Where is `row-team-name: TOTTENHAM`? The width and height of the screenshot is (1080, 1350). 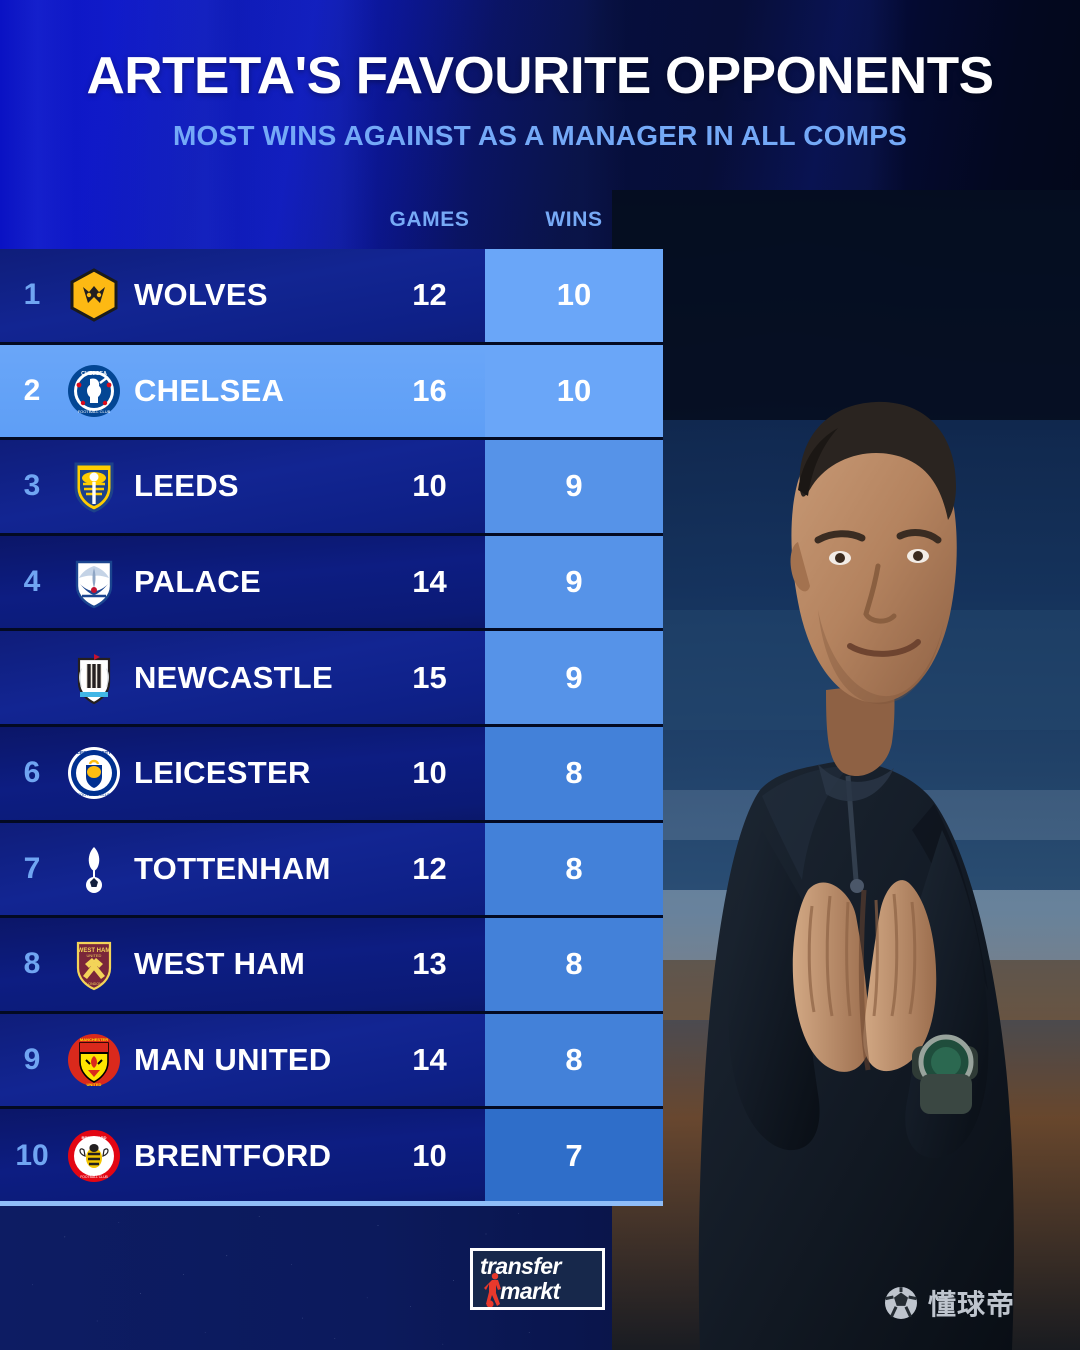 row-team-name: TOTTENHAM is located at coordinates (232, 868).